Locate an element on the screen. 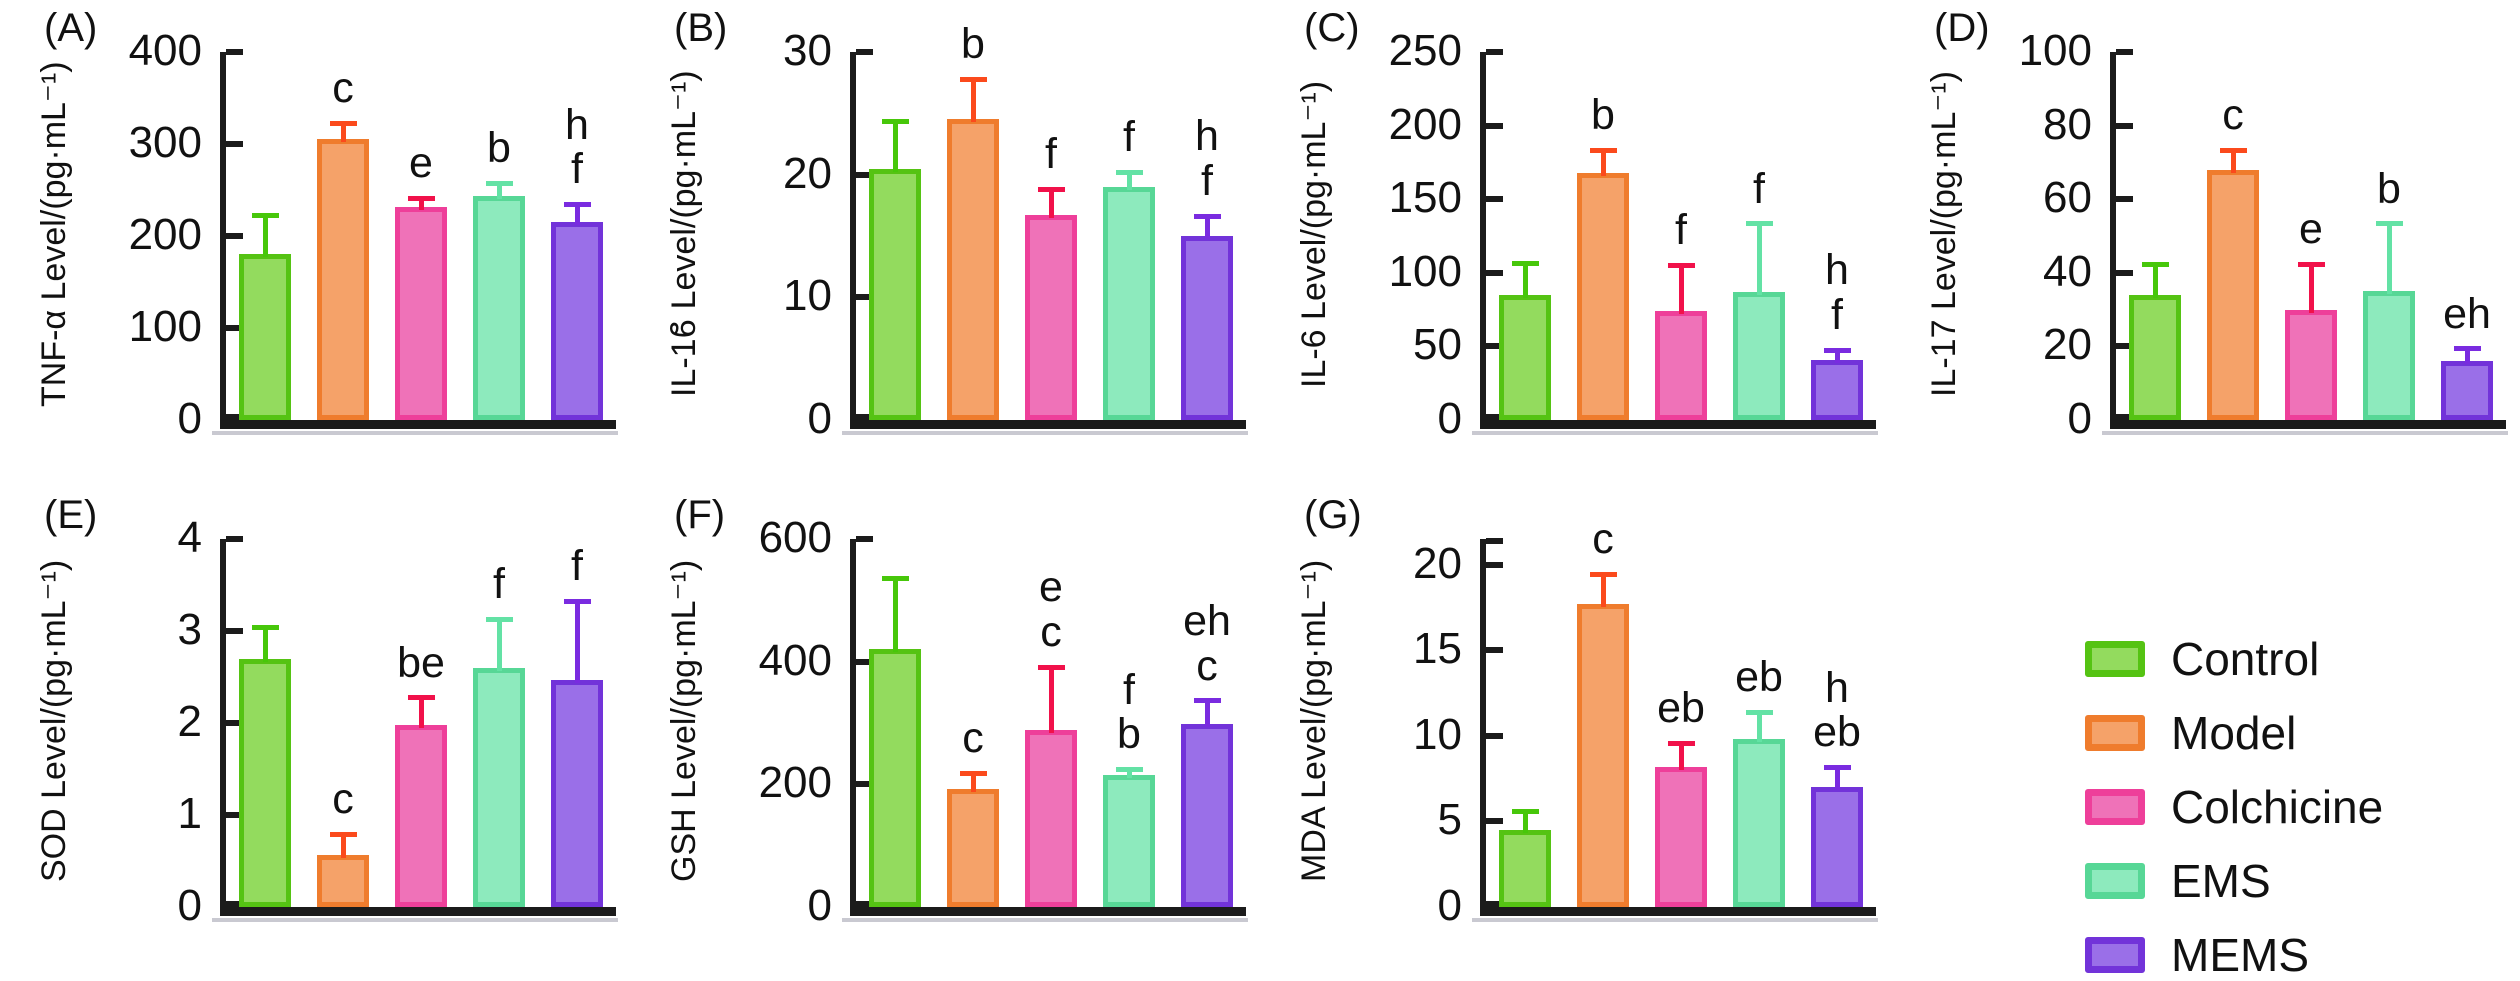  bar-group-mems: f is located at coordinates (577, 723).